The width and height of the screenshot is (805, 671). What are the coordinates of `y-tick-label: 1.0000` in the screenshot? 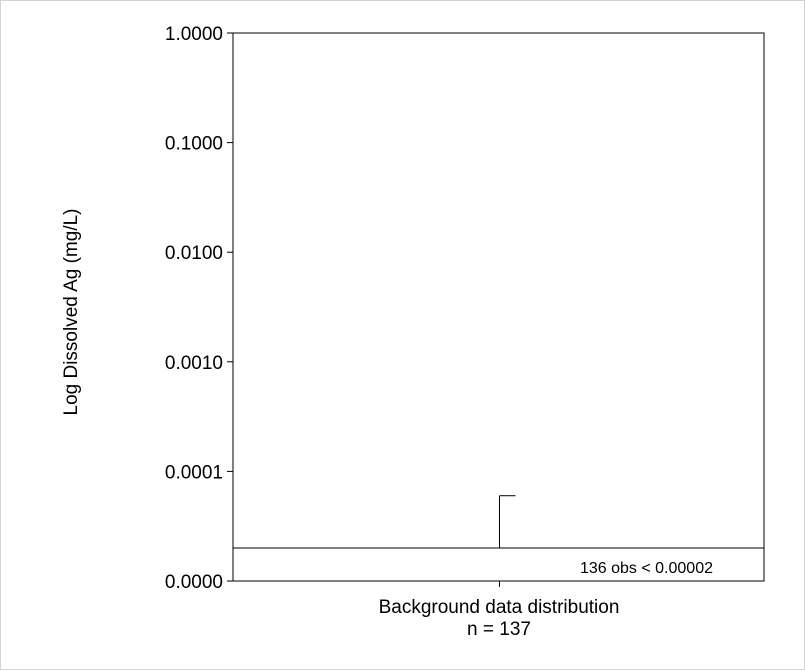 It's located at (194, 34).